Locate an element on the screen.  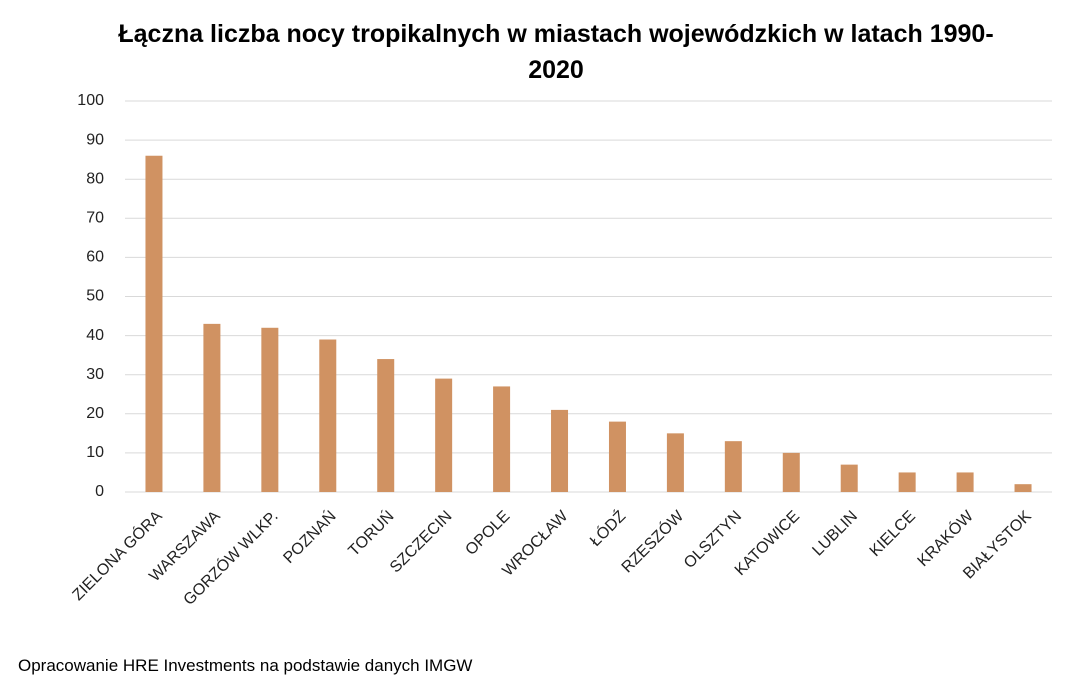
x-tick-label: GORZÓW WLKP. is located at coordinates (230, 557).